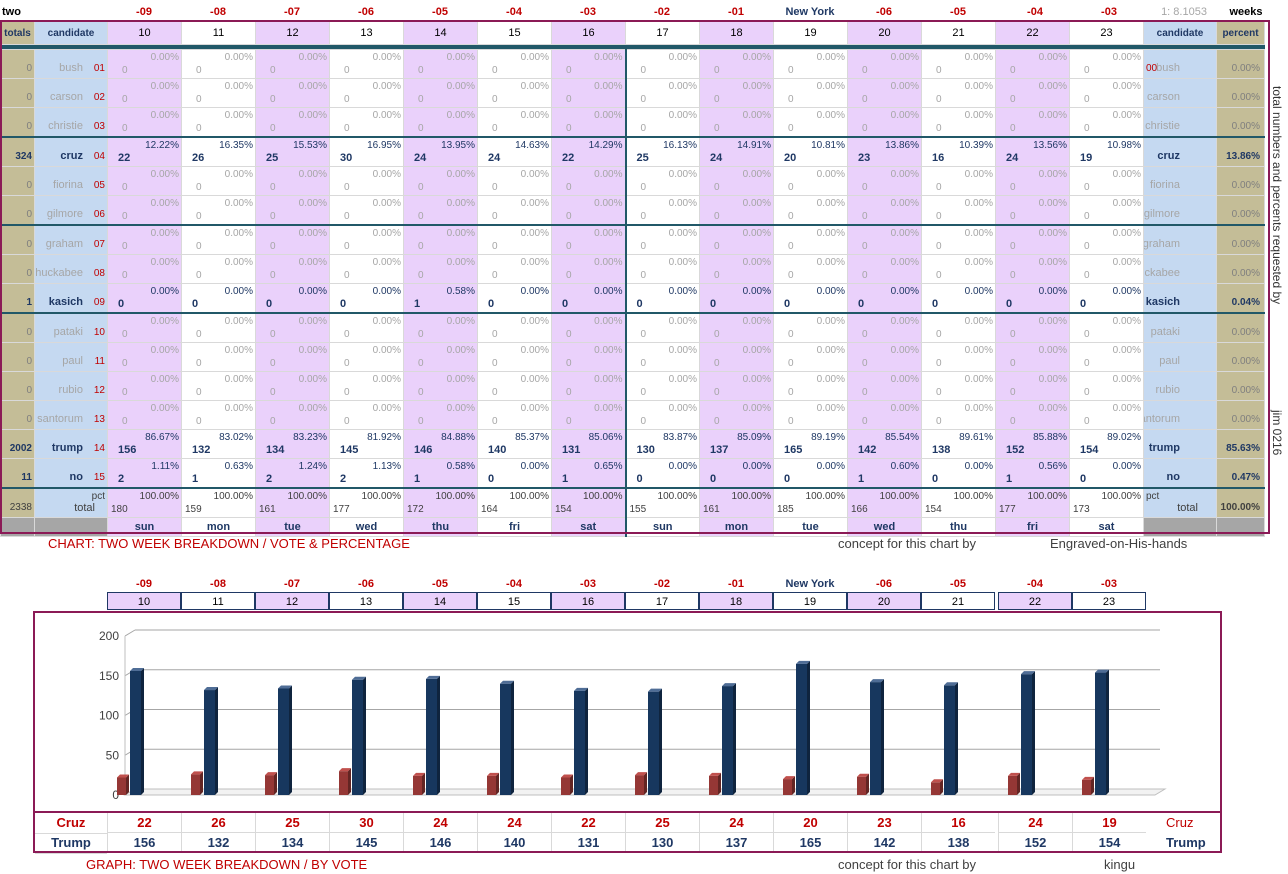 The height and width of the screenshot is (874, 1288). What do you see at coordinates (18, 181) in the screenshot?
I see `row-total-wrap: 0` at bounding box center [18, 181].